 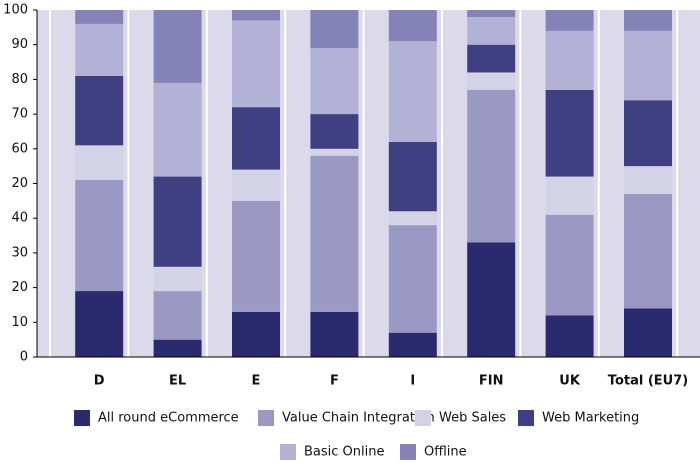 I want to click on legend-label: All round eCommerce, so click(x=168, y=418).